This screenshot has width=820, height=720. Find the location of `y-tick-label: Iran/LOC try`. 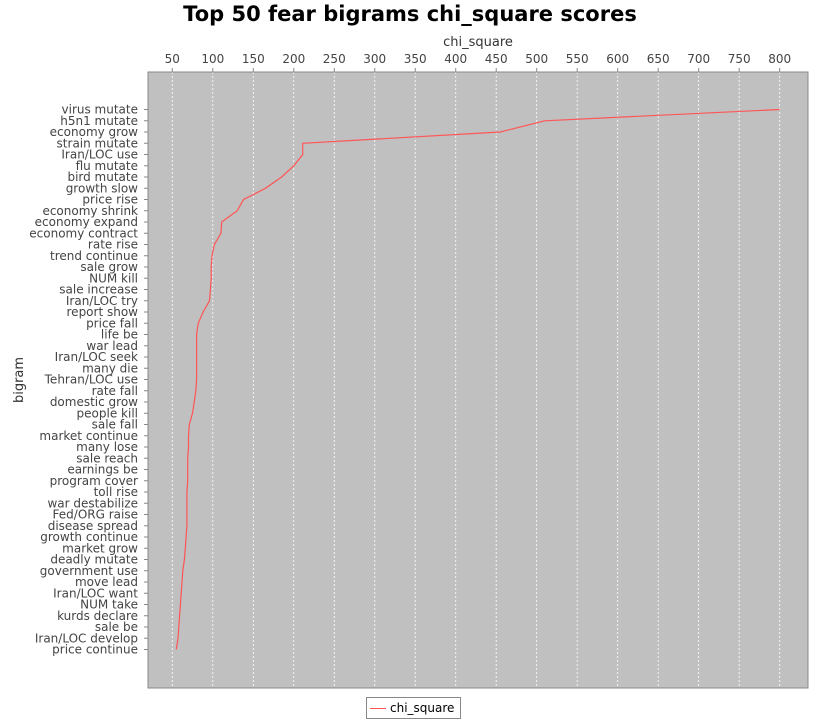

y-tick-label: Iran/LOC try is located at coordinates (102, 301).